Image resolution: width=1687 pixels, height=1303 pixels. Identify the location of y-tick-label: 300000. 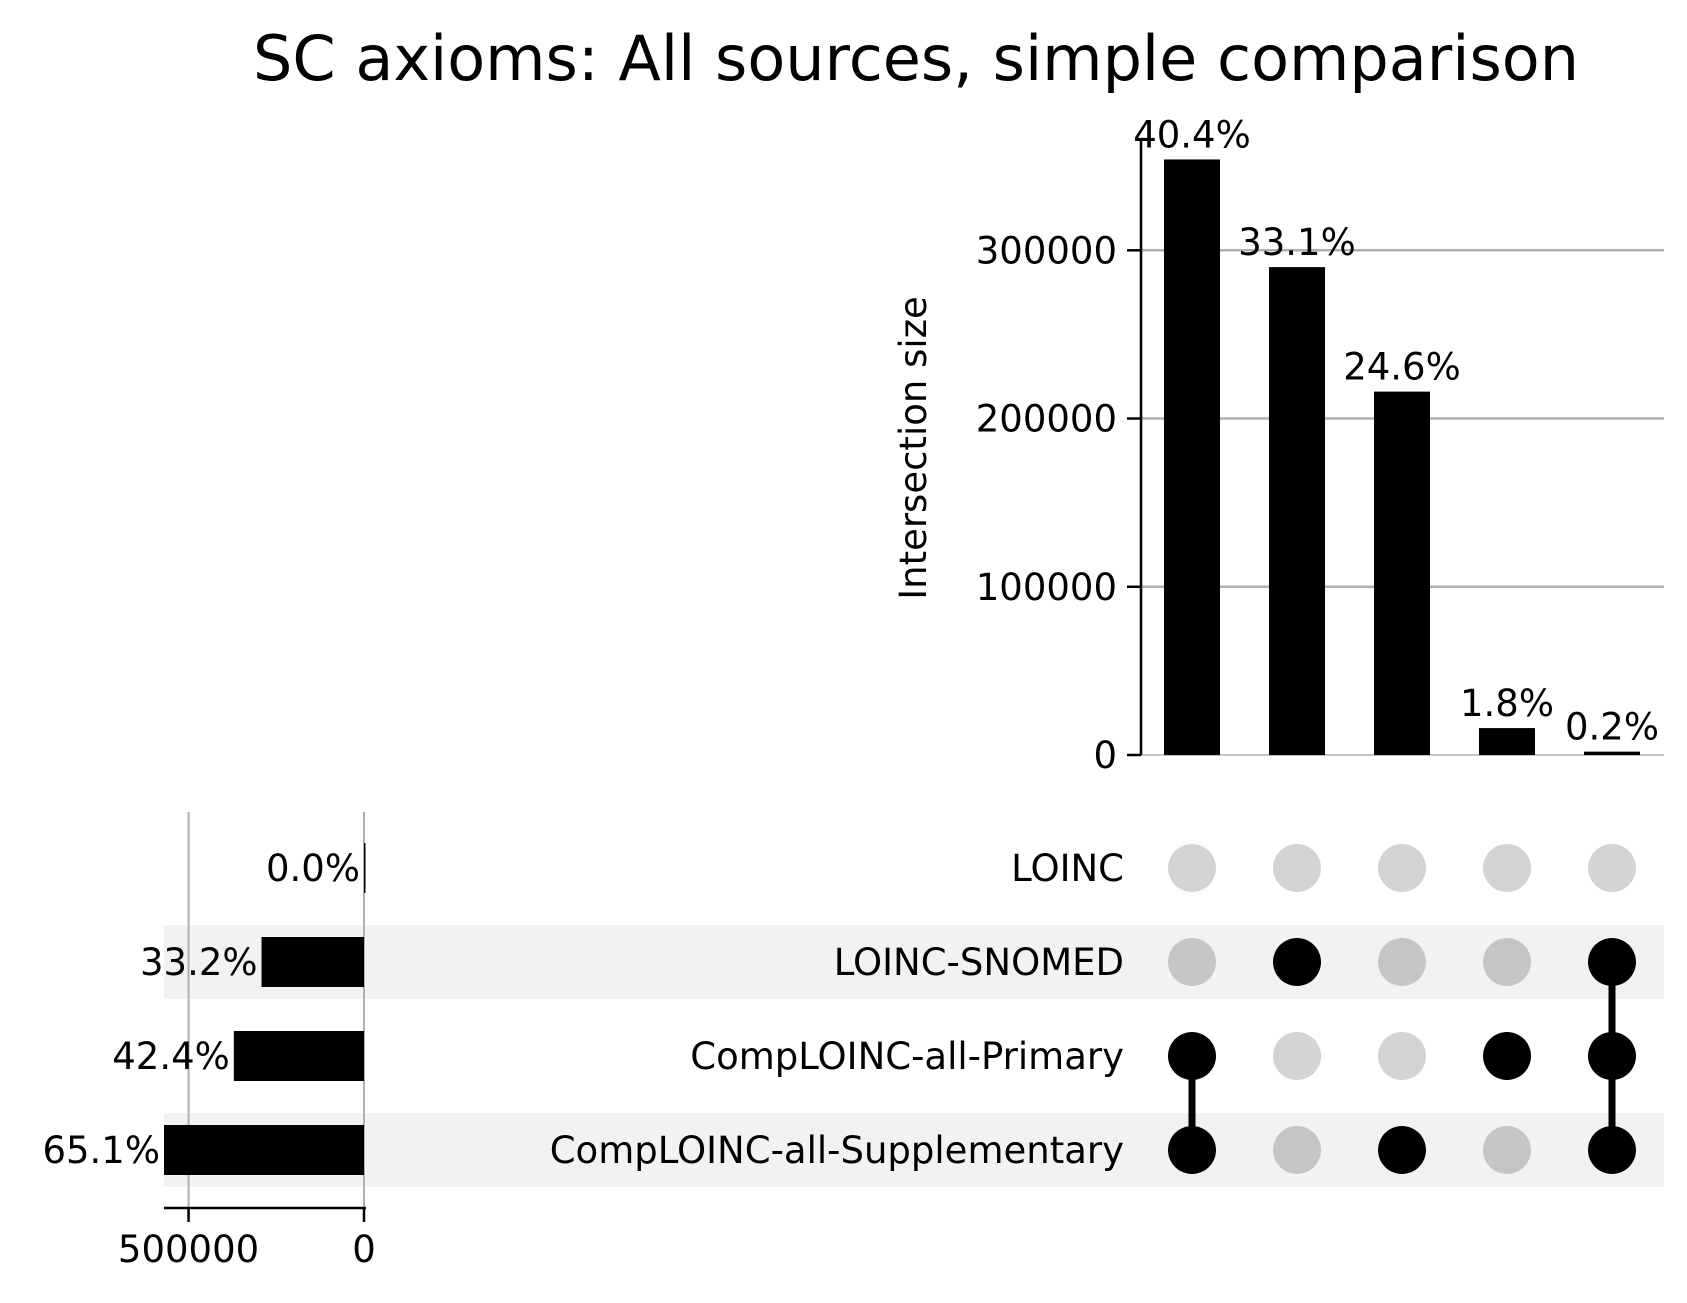
(1046, 250).